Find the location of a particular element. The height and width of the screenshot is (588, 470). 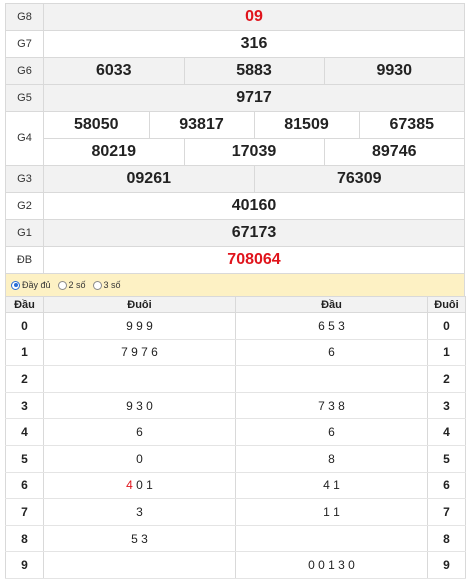

prize-value: 89746 is located at coordinates (393, 151).